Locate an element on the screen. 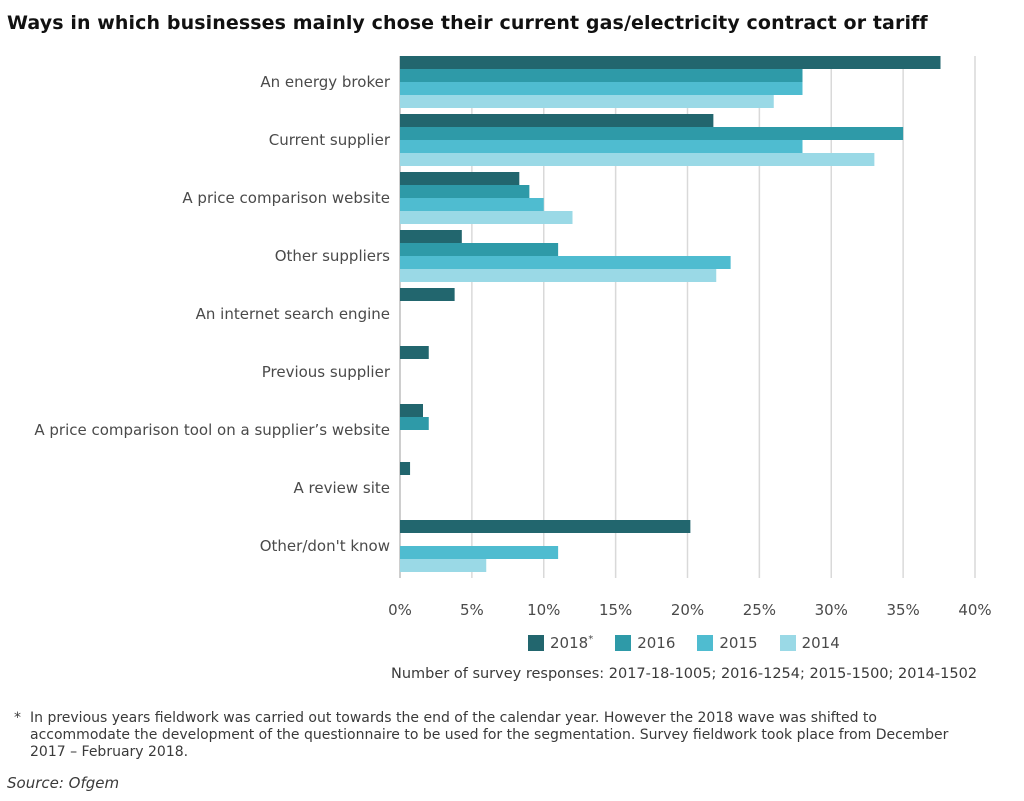  bar-2018-previous-supplier is located at coordinates (414, 352).